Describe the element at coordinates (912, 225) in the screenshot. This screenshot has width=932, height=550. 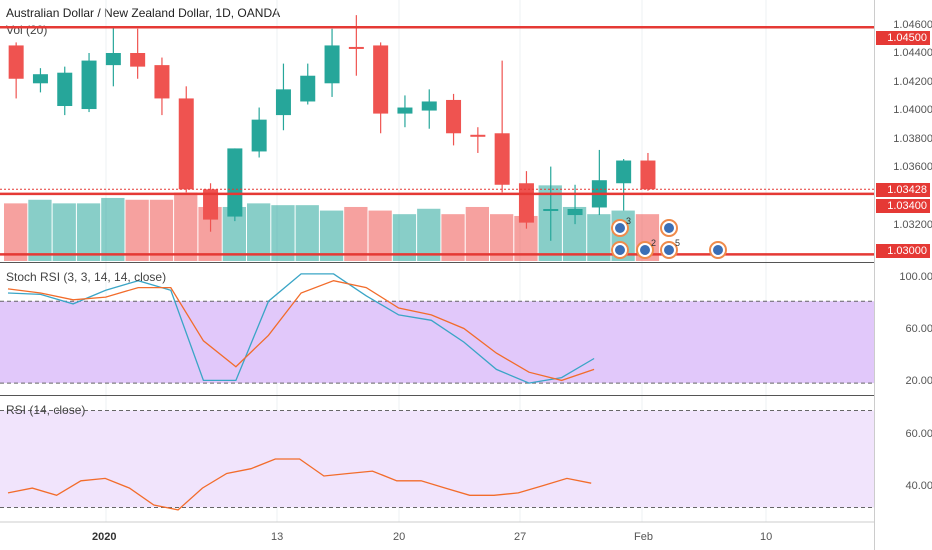
I see `price-tick: 1.03200` at that location.